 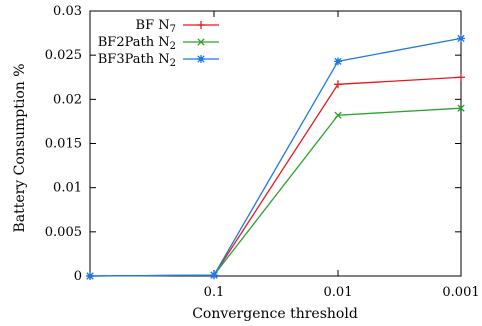 I want to click on x-axis-title: Convergence threshold, so click(x=275, y=314).